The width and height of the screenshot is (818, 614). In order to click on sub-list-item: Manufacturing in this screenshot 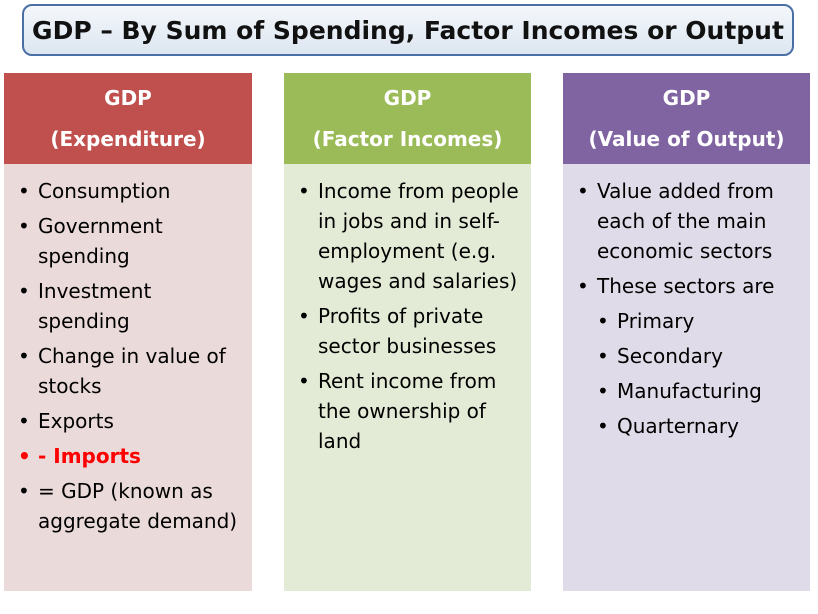, I will do `click(699, 391)`.